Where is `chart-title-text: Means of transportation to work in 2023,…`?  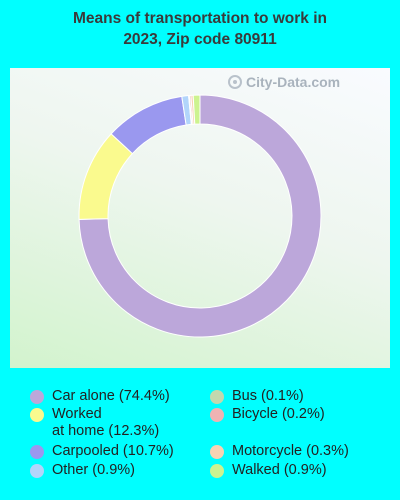 chart-title-text: Means of transportation to work in 2023,… is located at coordinates (200, 29).